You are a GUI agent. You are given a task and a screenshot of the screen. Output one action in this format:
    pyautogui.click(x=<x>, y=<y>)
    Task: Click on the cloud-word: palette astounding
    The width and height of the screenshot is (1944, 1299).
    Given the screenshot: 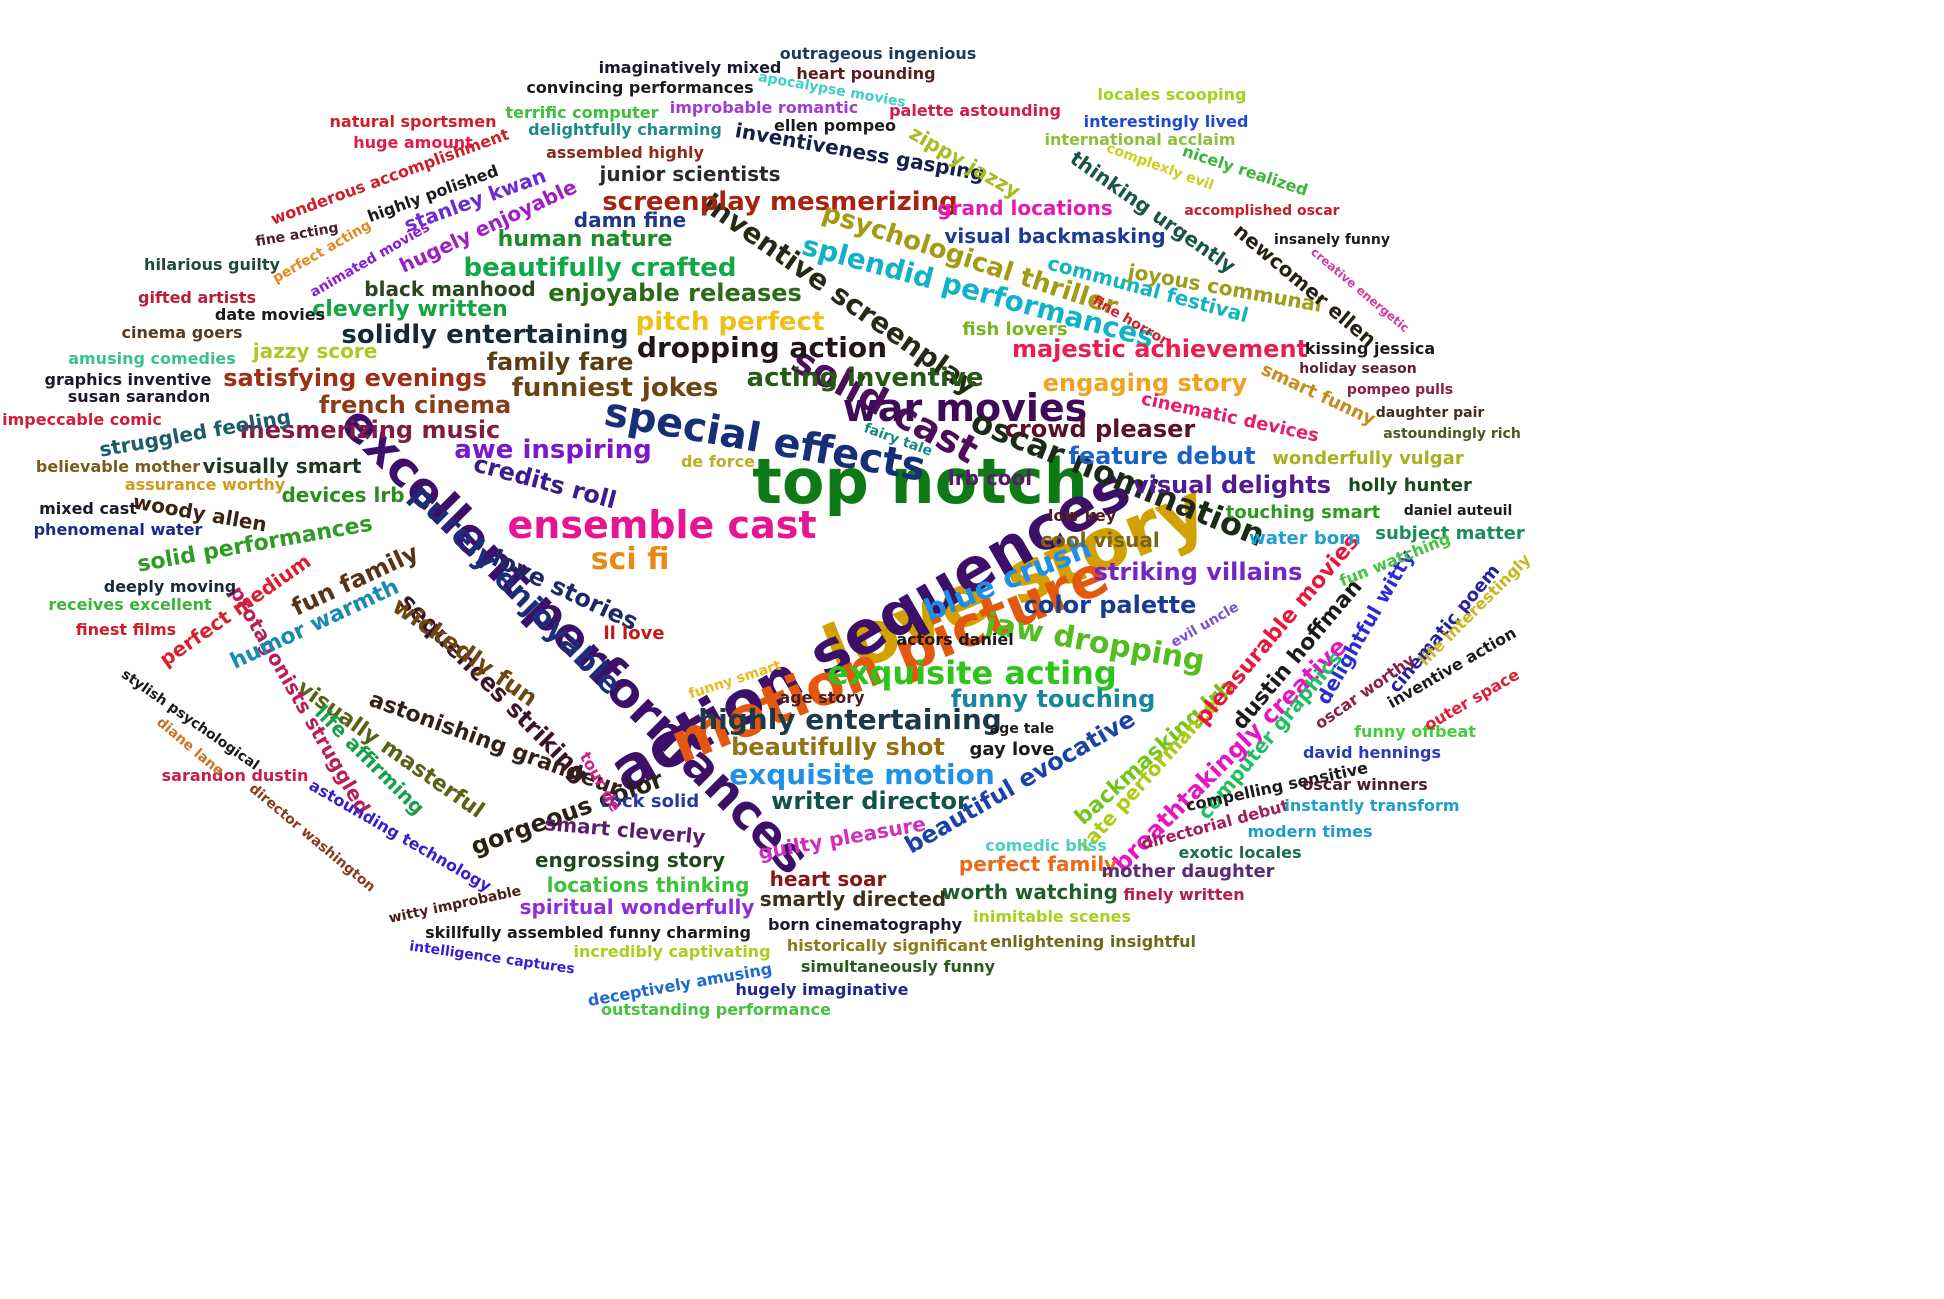 What is the action you would take?
    pyautogui.click(x=975, y=110)
    